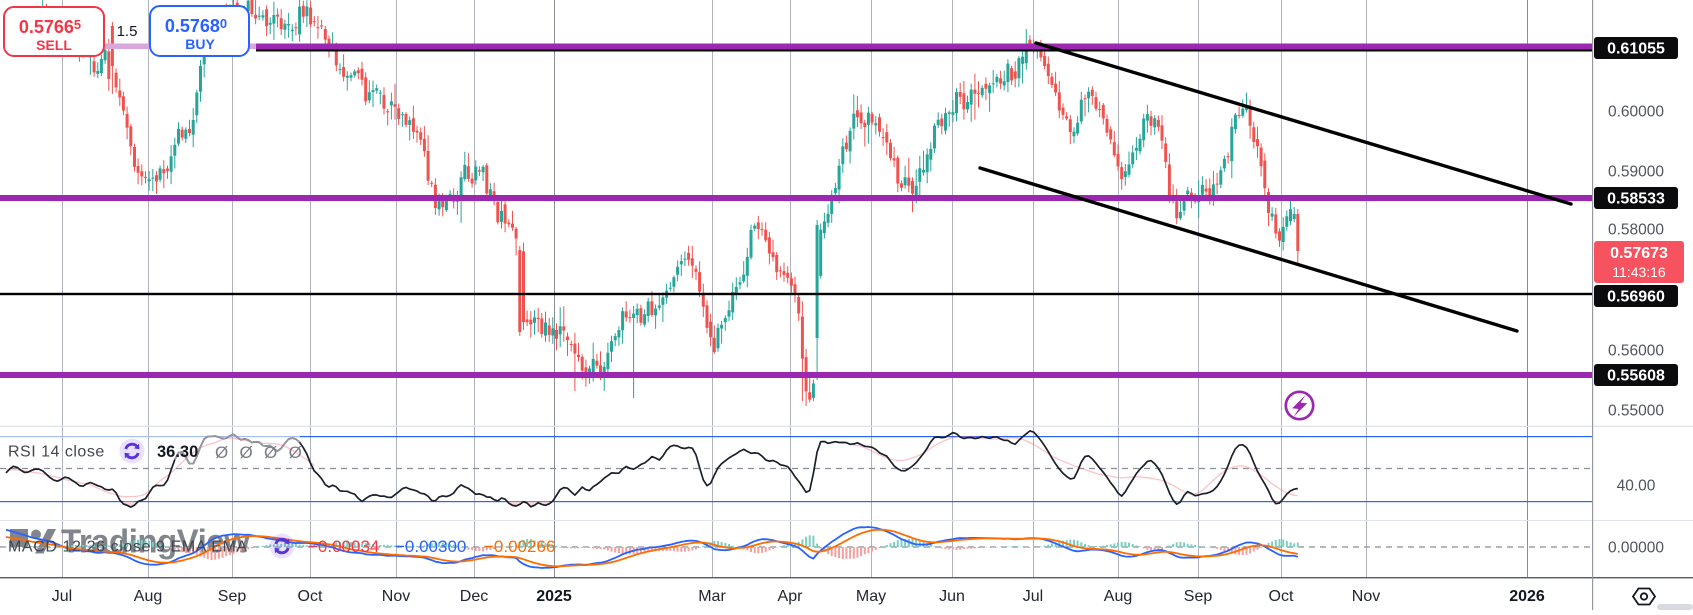 This screenshot has width=1693, height=615. What do you see at coordinates (54, 45) in the screenshot?
I see `svg-text: SELL` at bounding box center [54, 45].